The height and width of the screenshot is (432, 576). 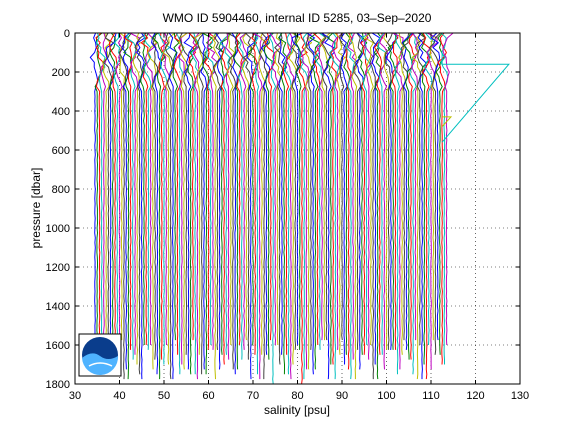 What do you see at coordinates (119, 396) in the screenshot?
I see `x-tick-label: 40` at bounding box center [119, 396].